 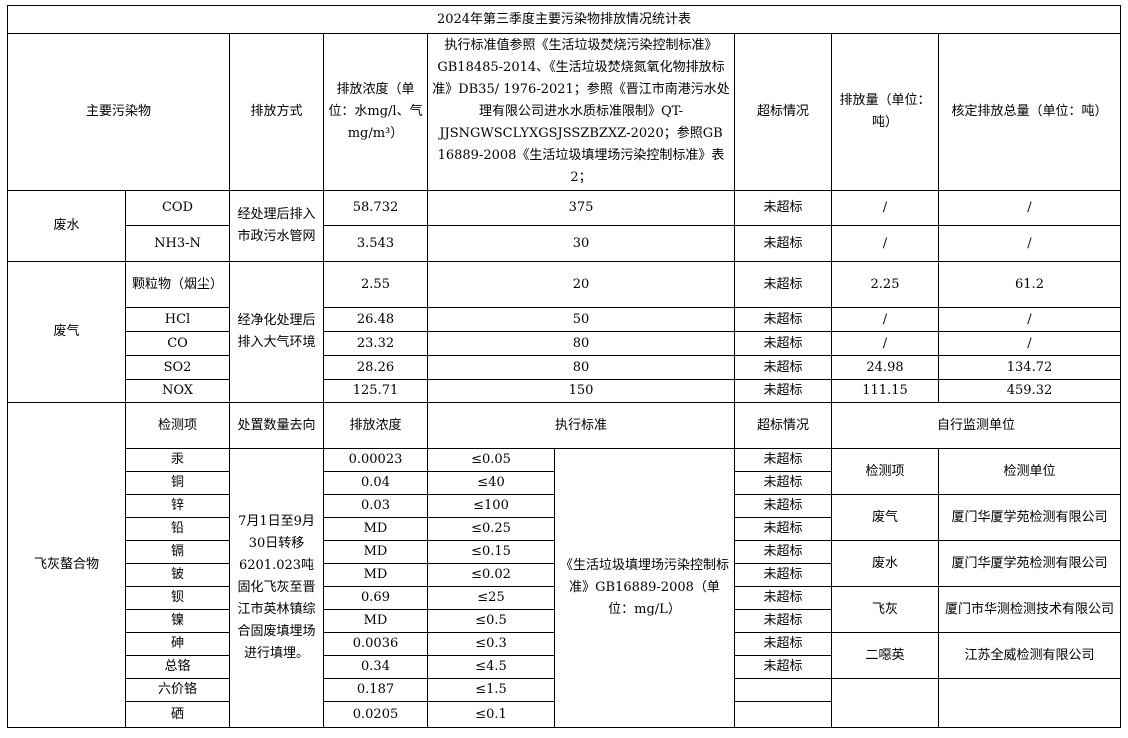 I want to click on concentration: 3.543, so click(x=375, y=243).